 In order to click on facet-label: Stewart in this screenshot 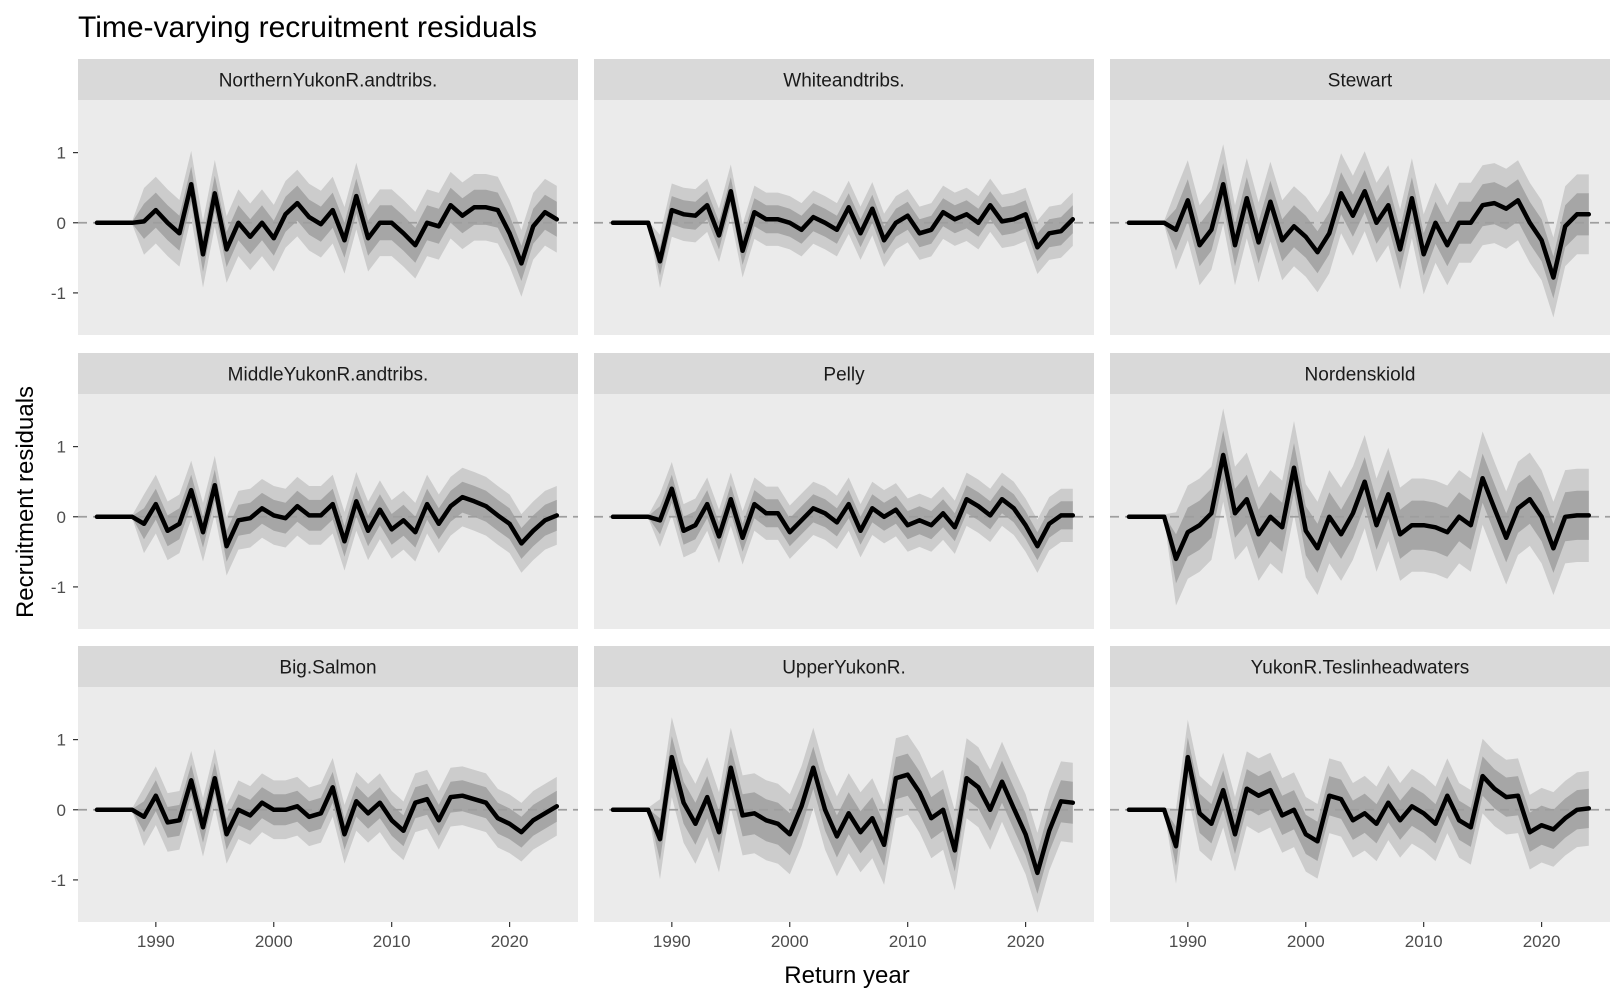, I will do `click(1360, 81)`.